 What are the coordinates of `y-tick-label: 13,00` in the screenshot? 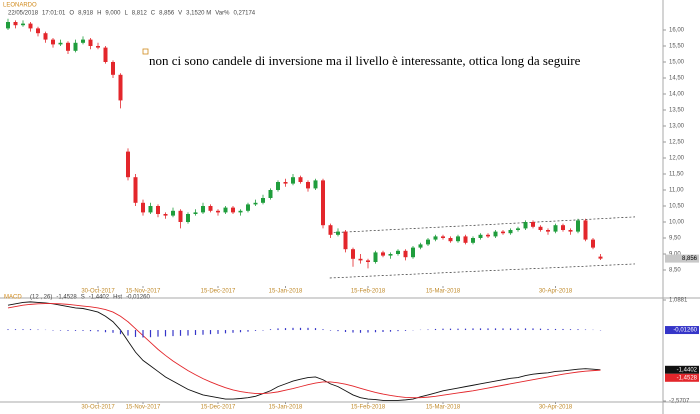 It's located at (677, 127).